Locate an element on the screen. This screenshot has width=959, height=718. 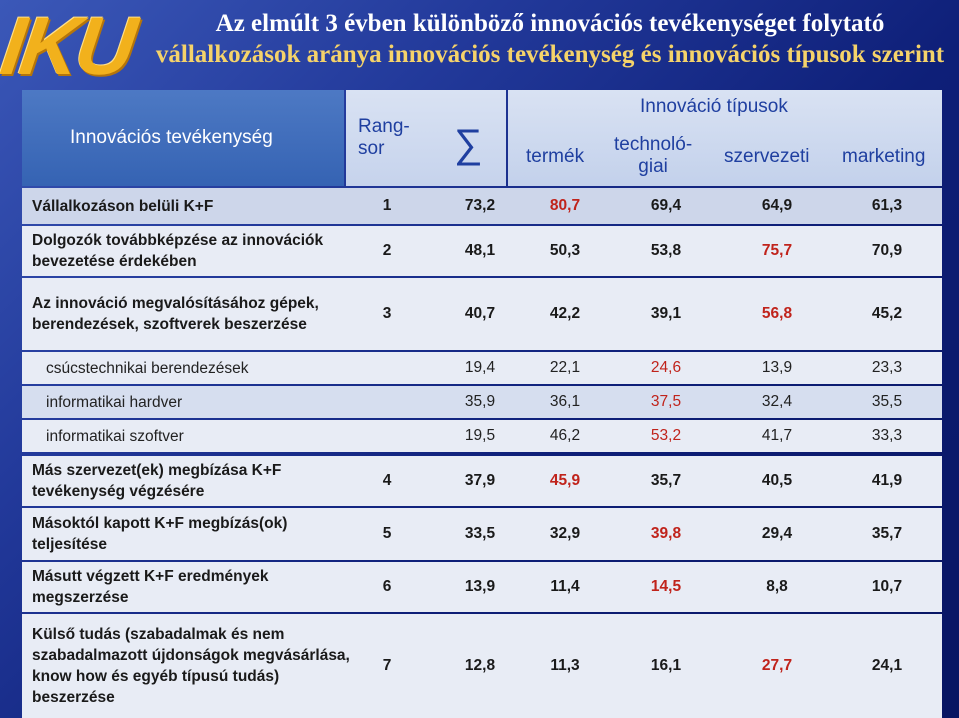
header-technologiai: technoló- giai is located at coordinates (653, 155).